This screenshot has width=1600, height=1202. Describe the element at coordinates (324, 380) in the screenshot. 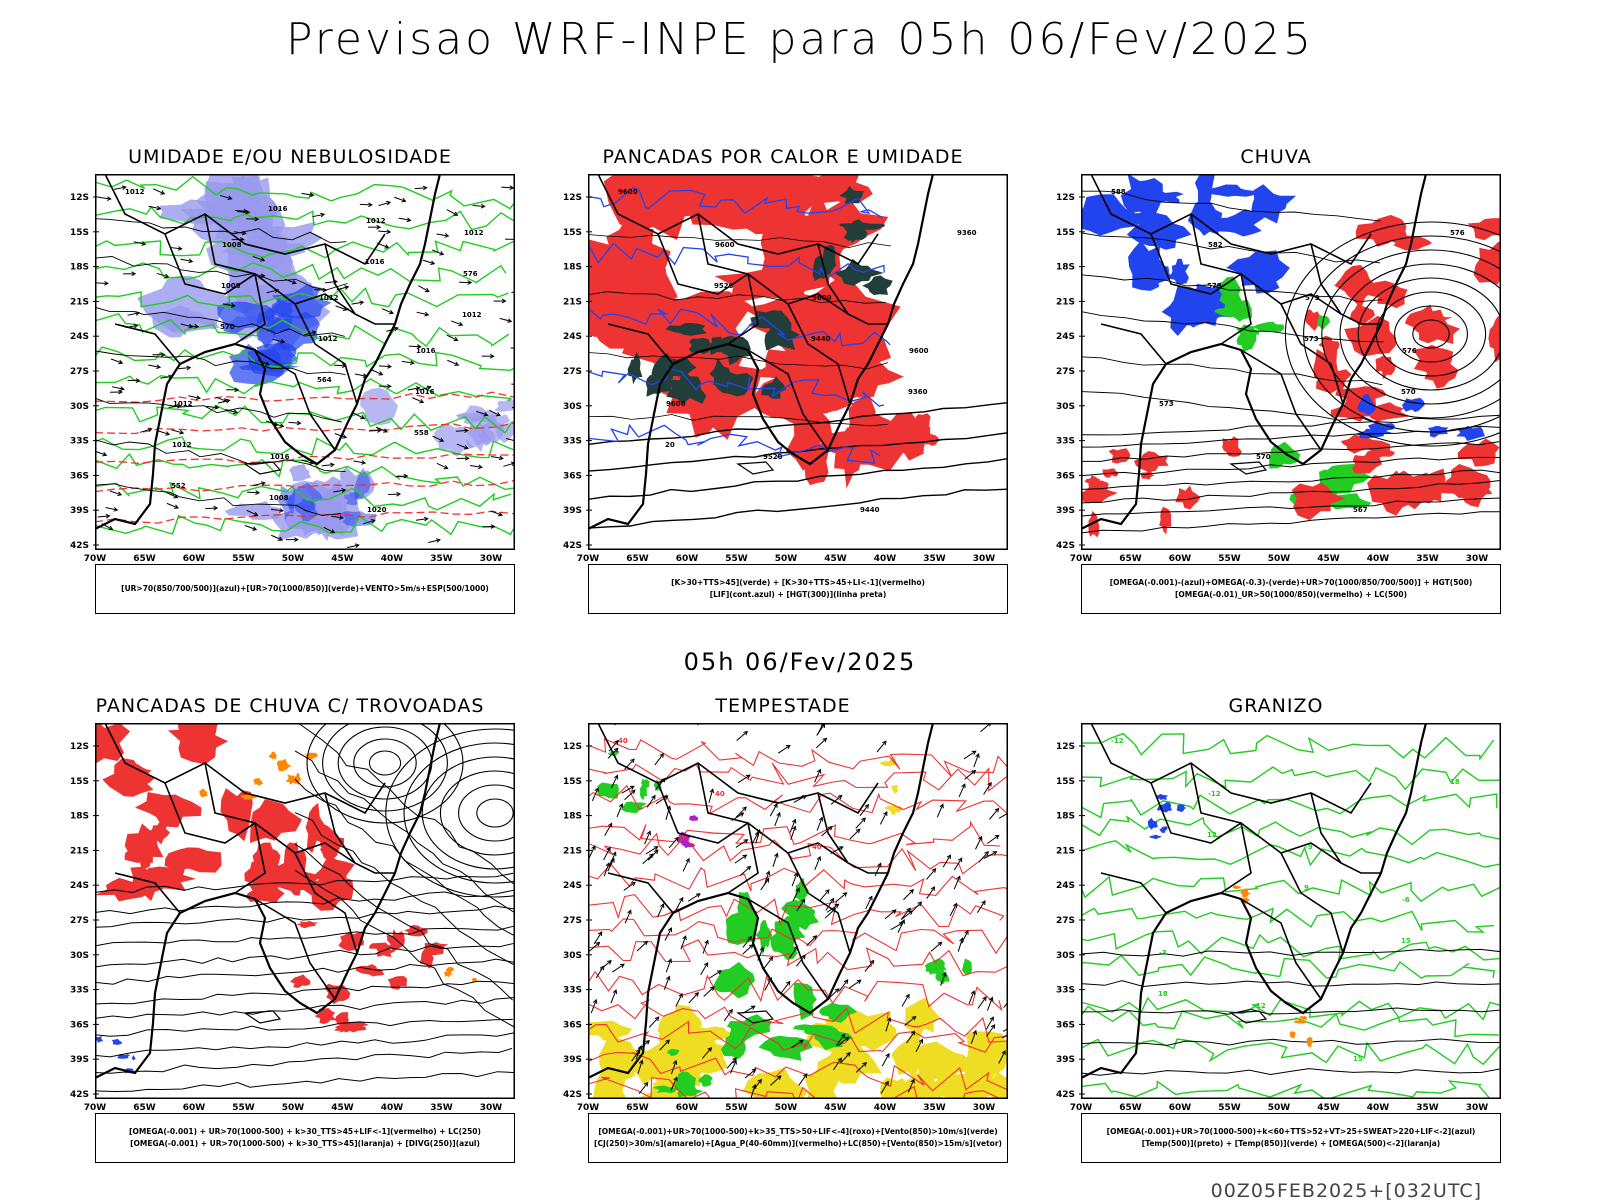

I see `contour-label: 564` at that location.